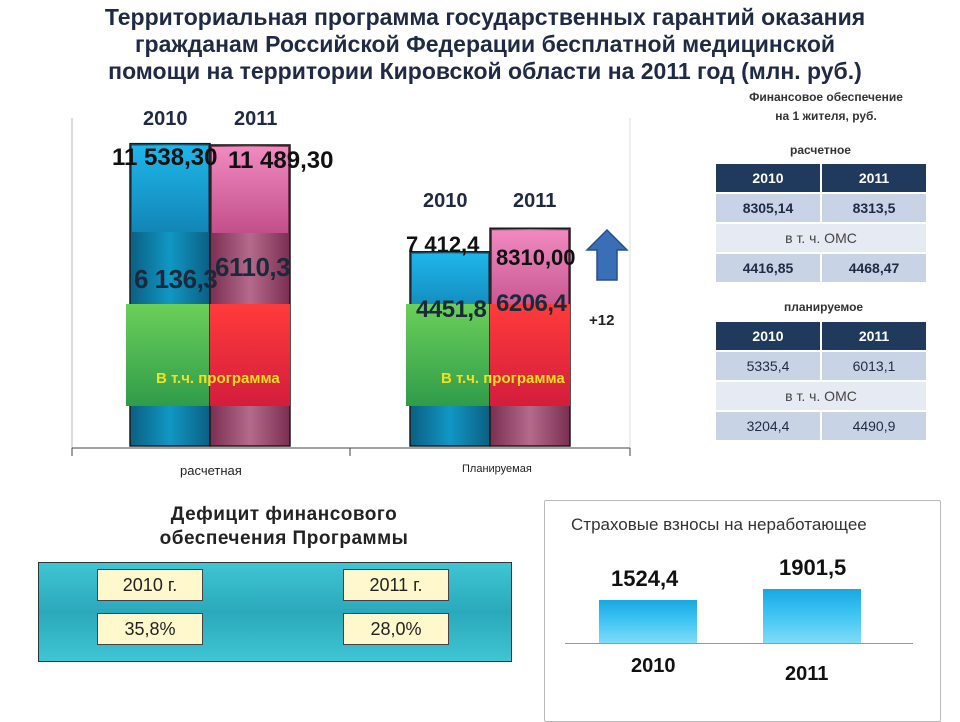 The height and width of the screenshot is (722, 960). I want to click on deficit-year-2010: 2010 г., so click(150, 585).